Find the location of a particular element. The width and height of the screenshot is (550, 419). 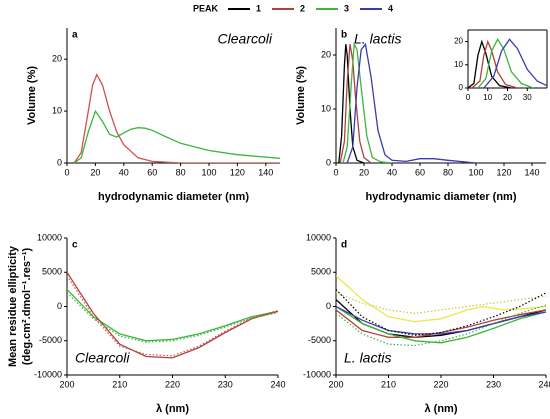

panel-label: d is located at coordinates (344, 245).